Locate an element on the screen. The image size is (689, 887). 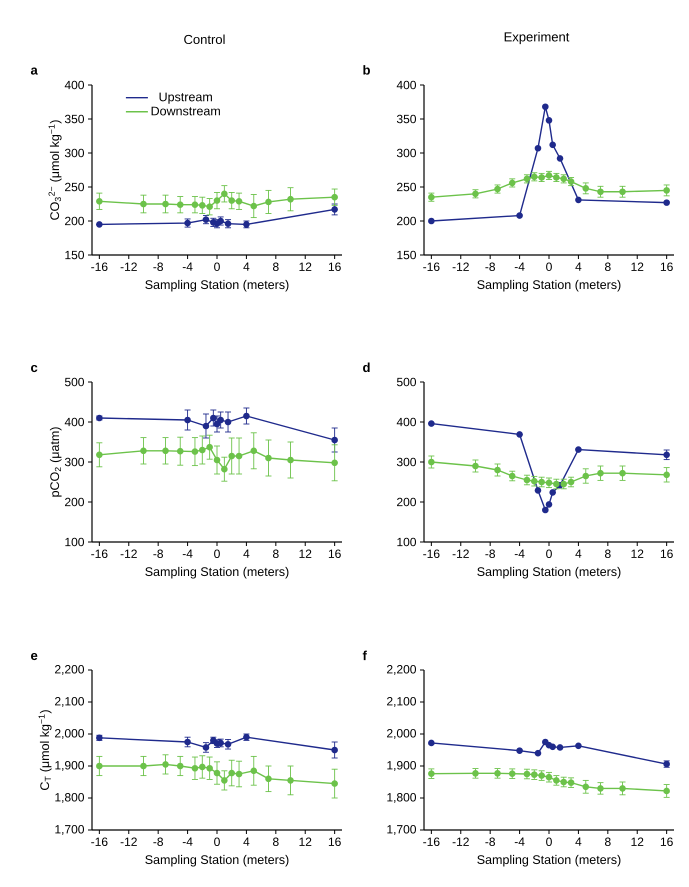
chart-subtitle: Control is located at coordinates (204, 39).